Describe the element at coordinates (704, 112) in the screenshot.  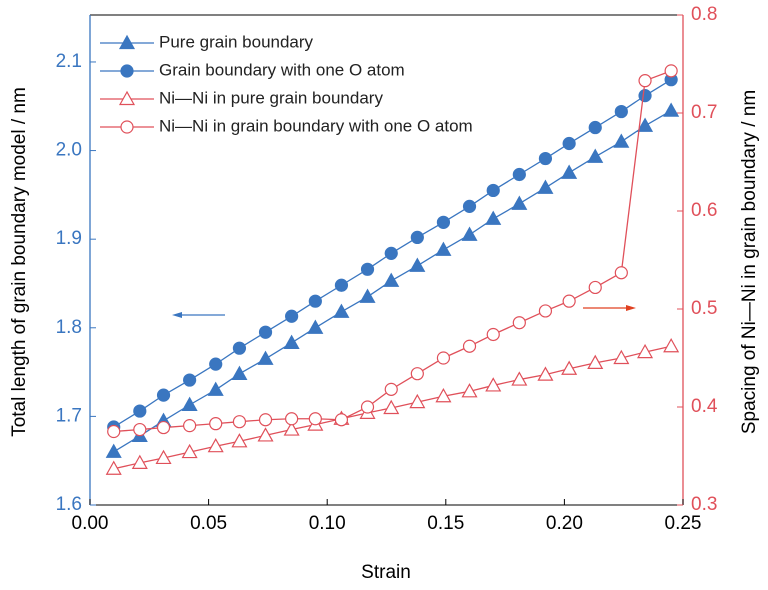
I see `y2-tick-label: 0.7` at that location.